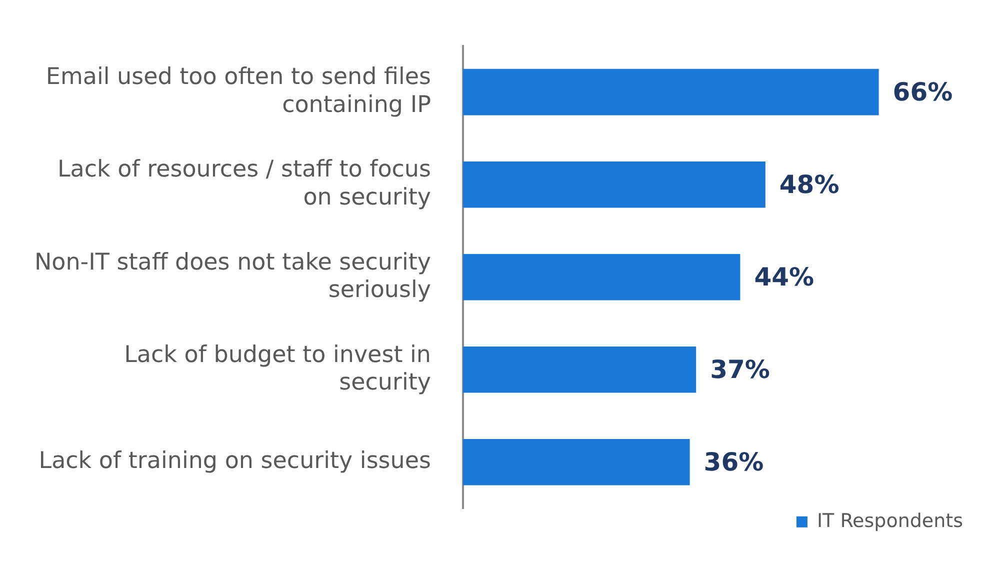 This screenshot has height=568, width=985. I want to click on y-tick-label: Lack of training on security issues, so click(234, 461).